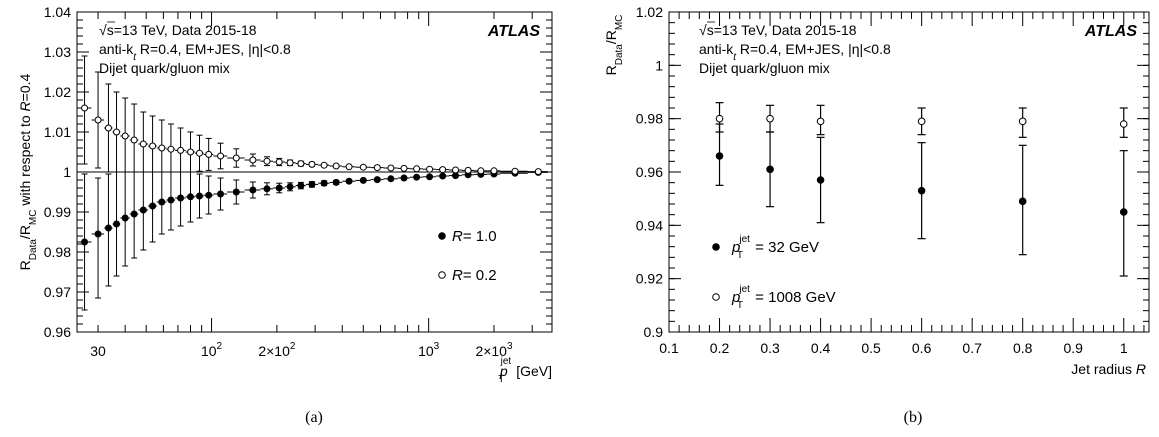  I want to click on x-tick-label-b: 0.5, so click(871, 348).